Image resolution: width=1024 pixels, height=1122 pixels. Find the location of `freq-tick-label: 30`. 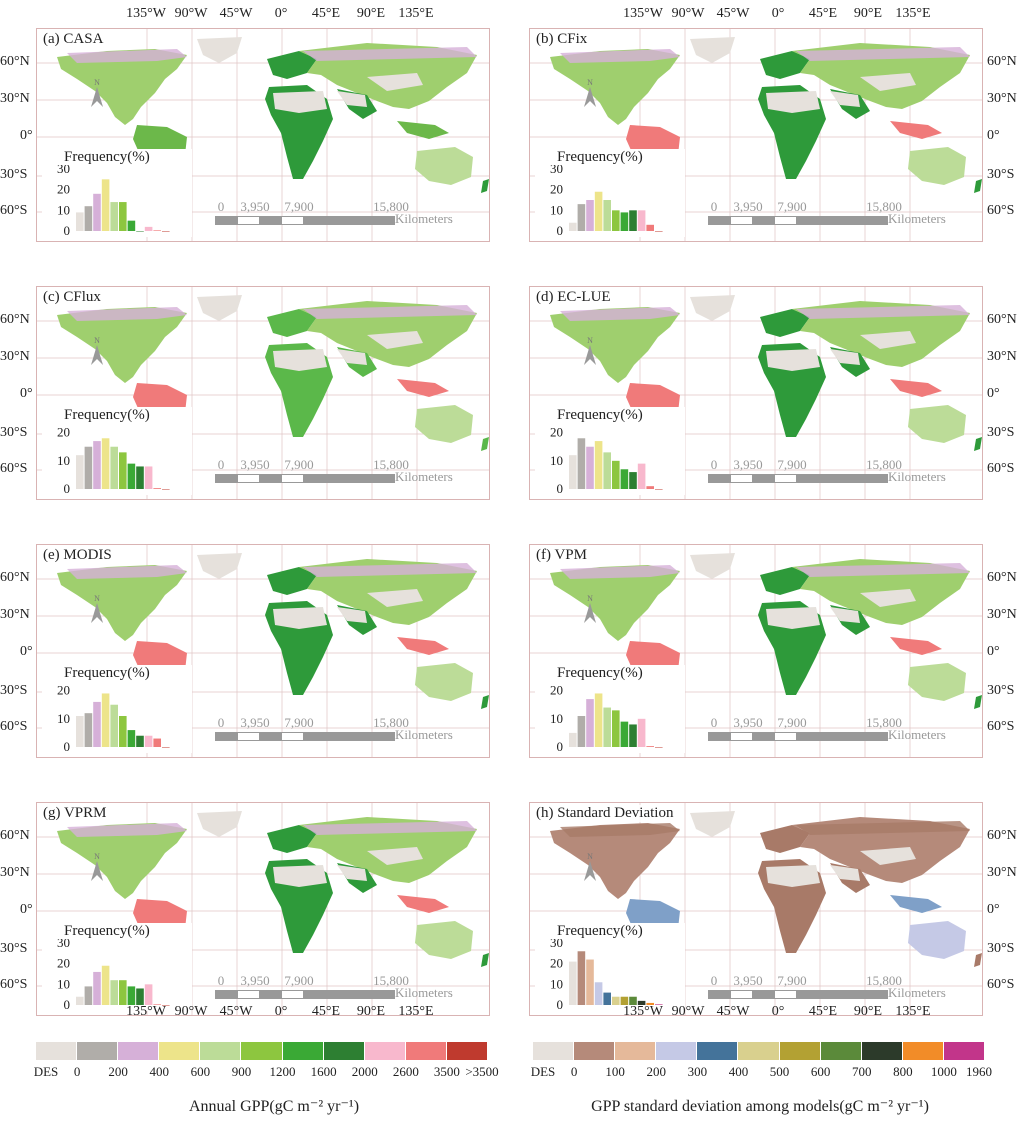

freq-tick-label: 30 is located at coordinates (556, 944).